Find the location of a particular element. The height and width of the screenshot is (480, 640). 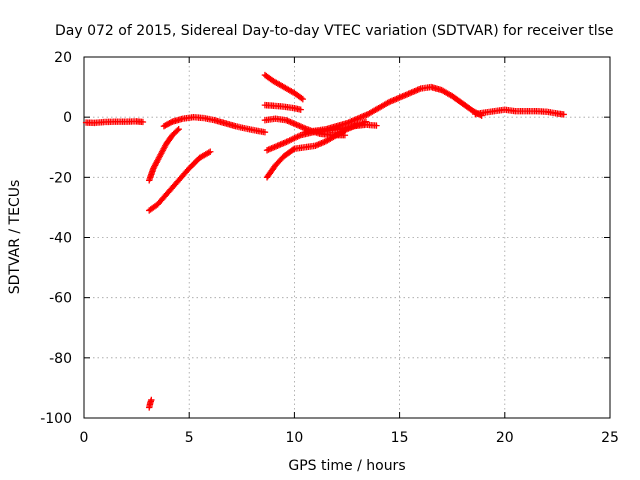

y-tick-label: -100 is located at coordinates (56, 419).